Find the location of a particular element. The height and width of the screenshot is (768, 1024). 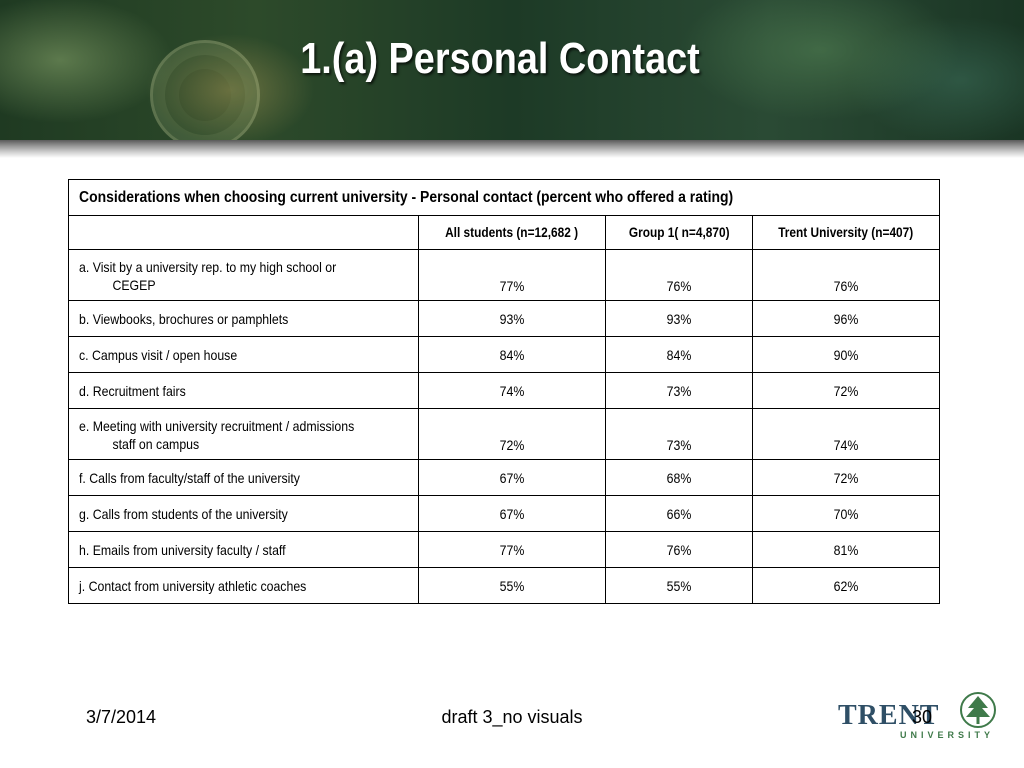

cell-trent: 74% is located at coordinates (846, 434).